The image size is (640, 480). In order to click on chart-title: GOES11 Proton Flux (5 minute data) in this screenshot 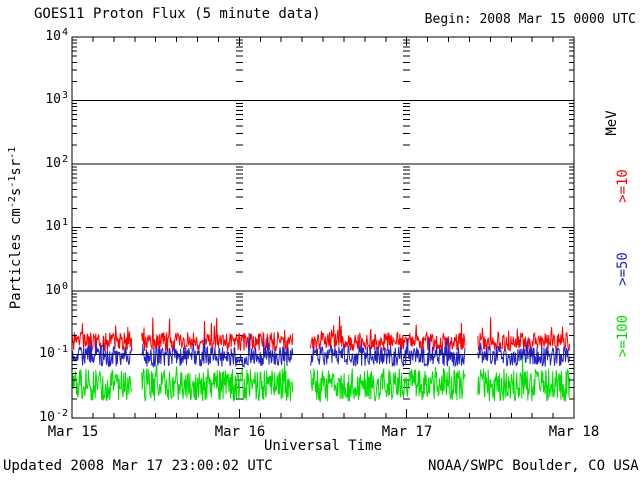, I will do `click(177, 14)`.